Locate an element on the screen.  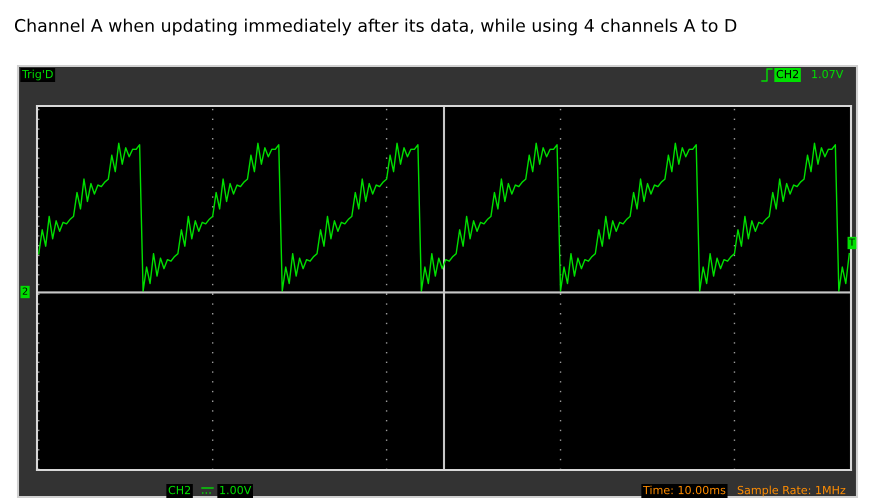
text: 1.07V is located at coordinates (828, 74).